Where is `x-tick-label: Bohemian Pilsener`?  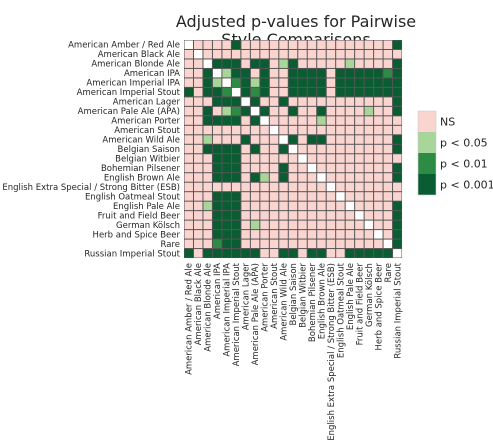 x-tick-label: Bohemian Pilsener is located at coordinates (313, 303).